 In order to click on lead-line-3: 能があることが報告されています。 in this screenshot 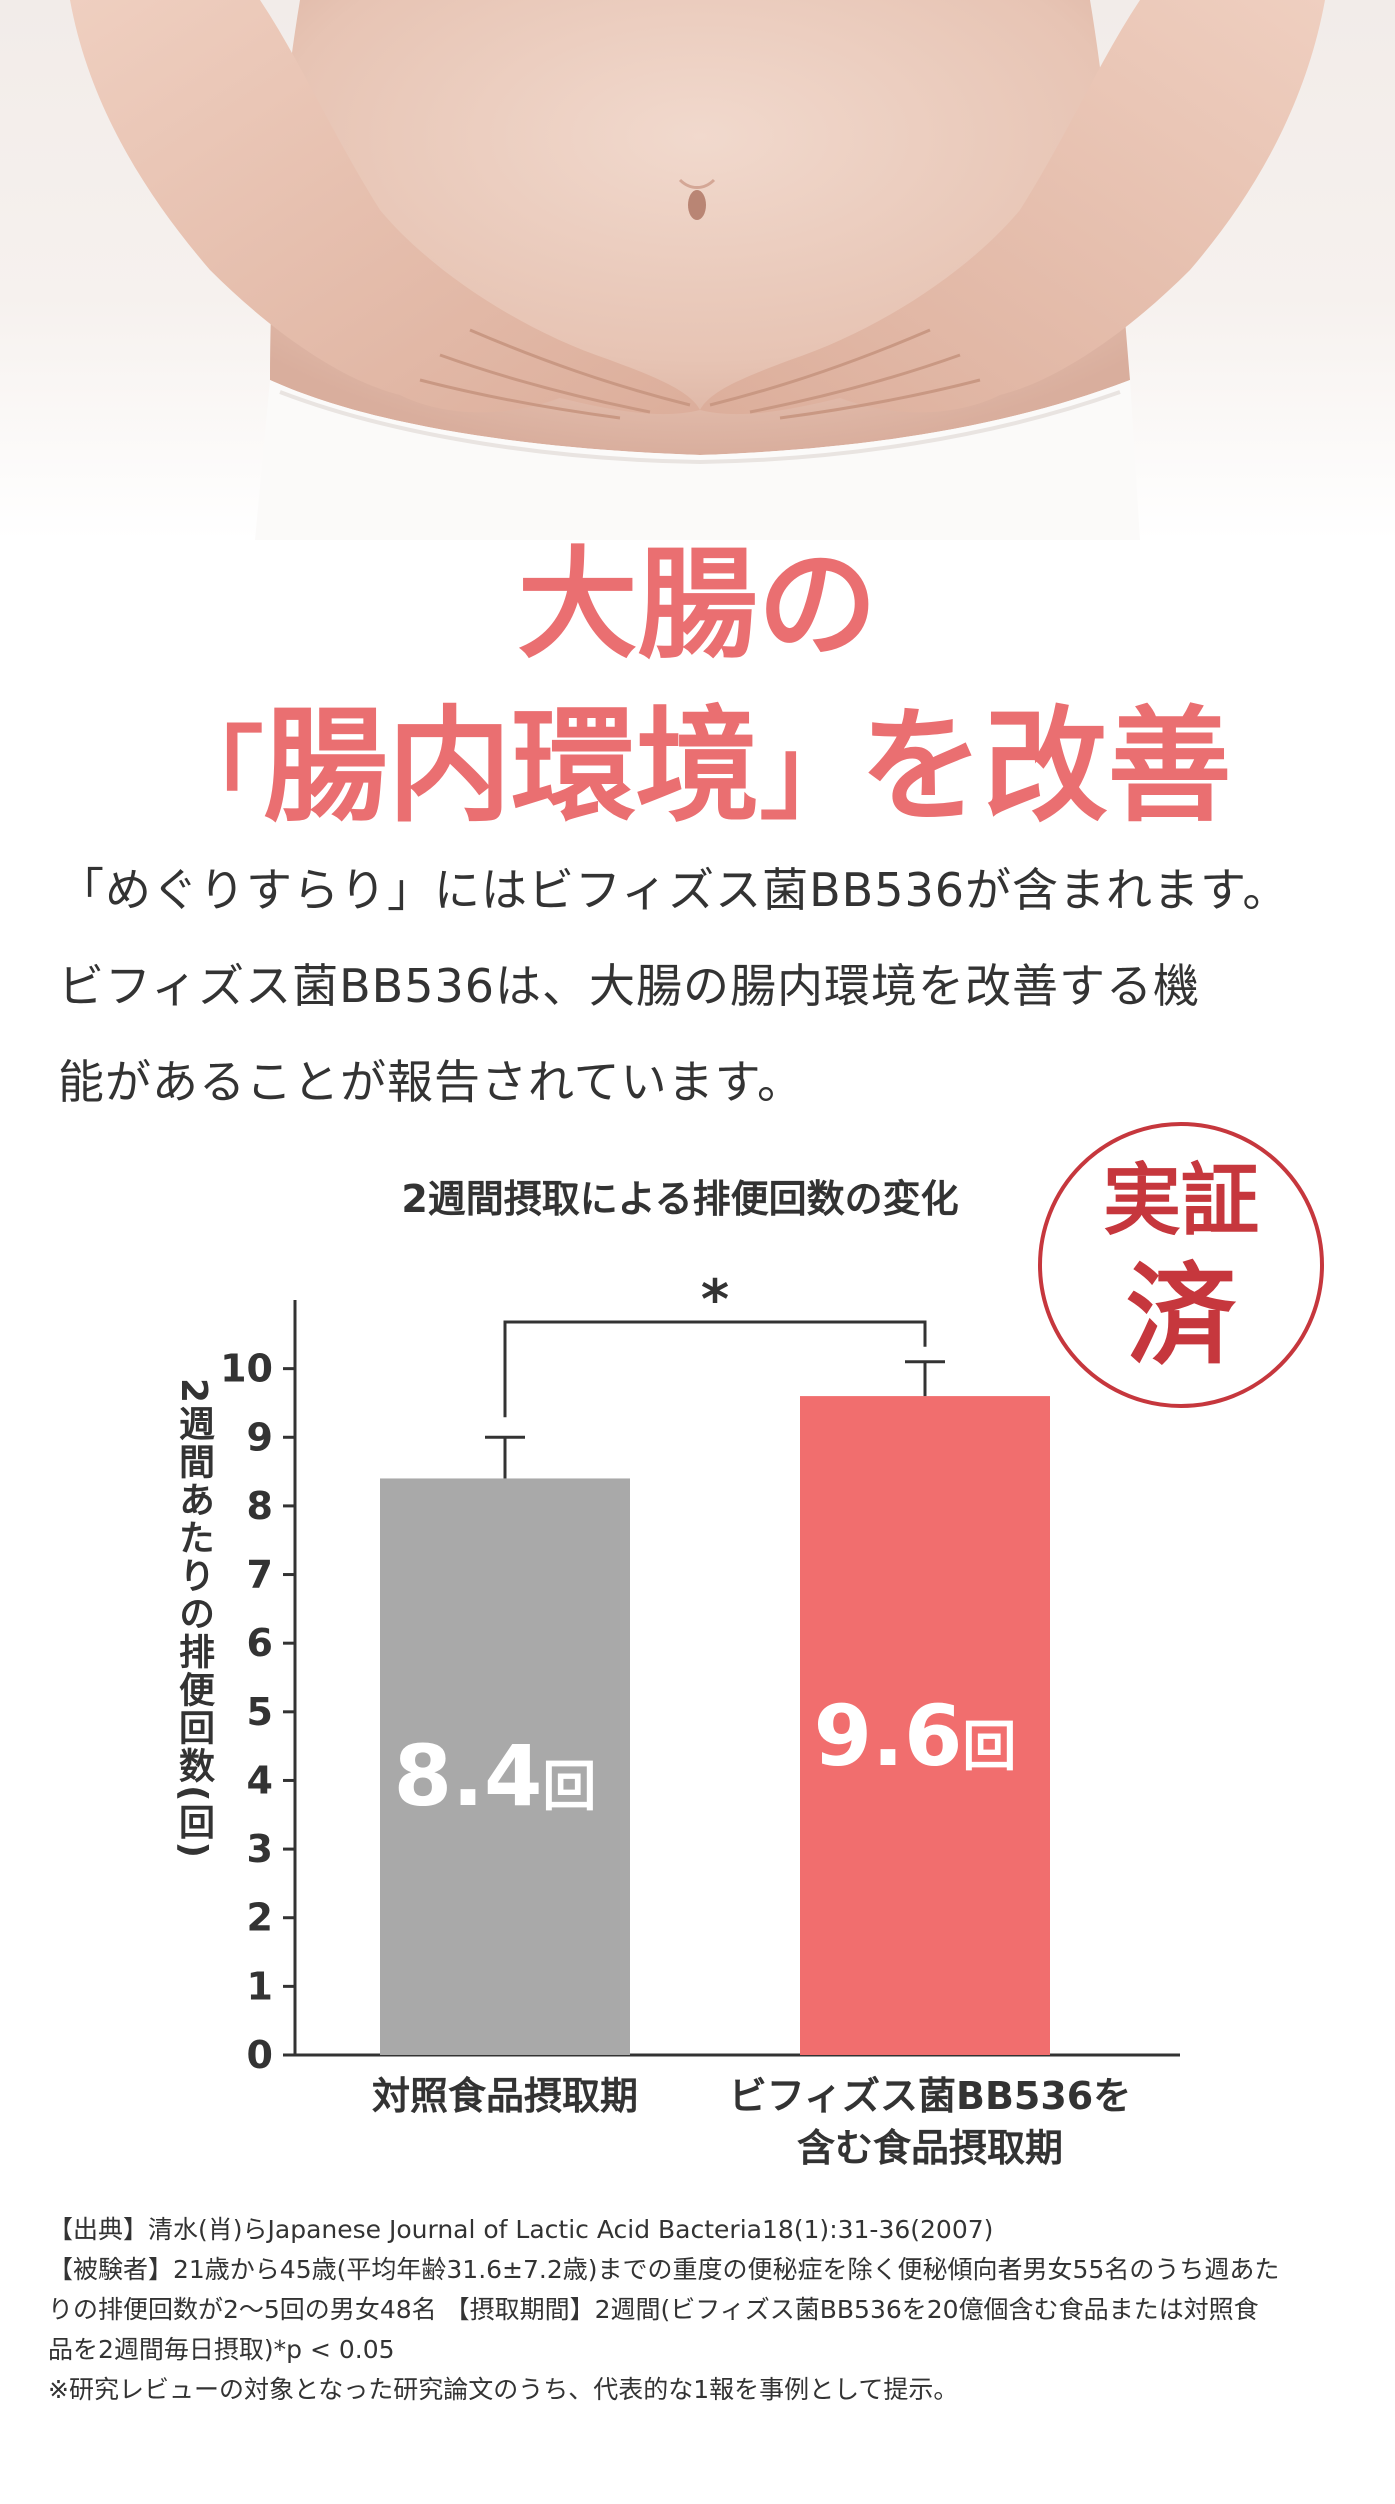, I will do `click(431, 1082)`.